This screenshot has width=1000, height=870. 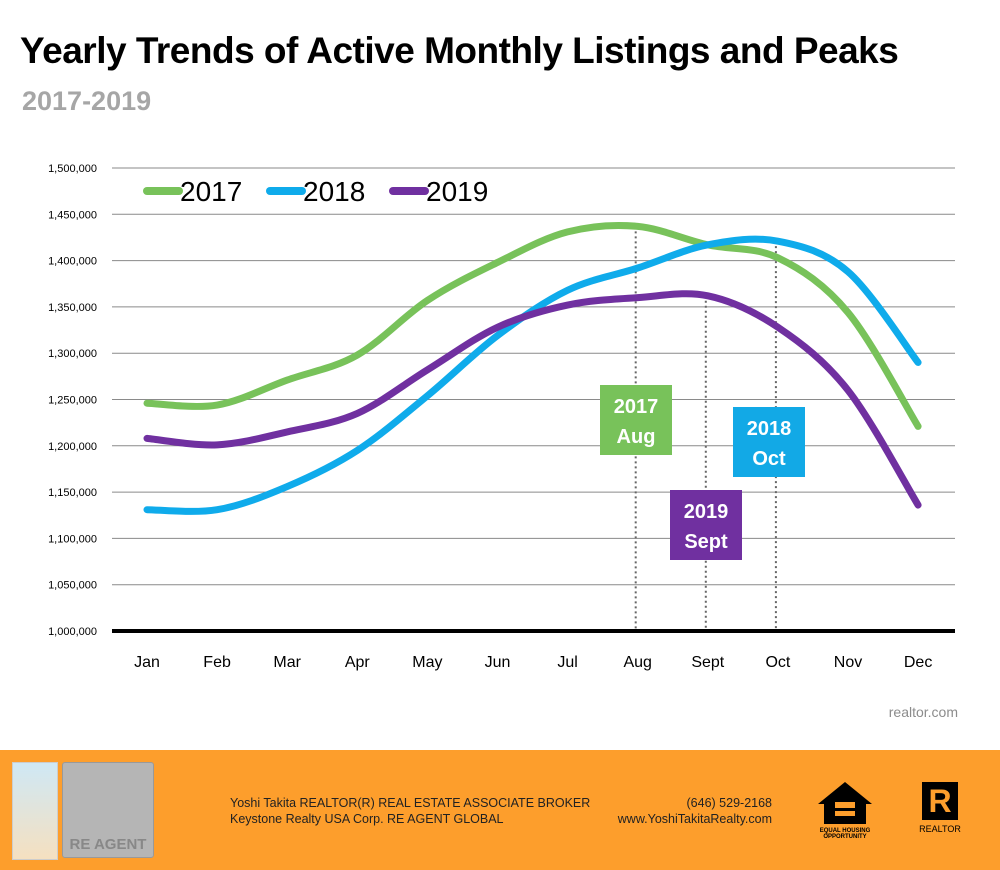 I want to click on y-tick-label: 1,200,000, so click(x=72, y=447).